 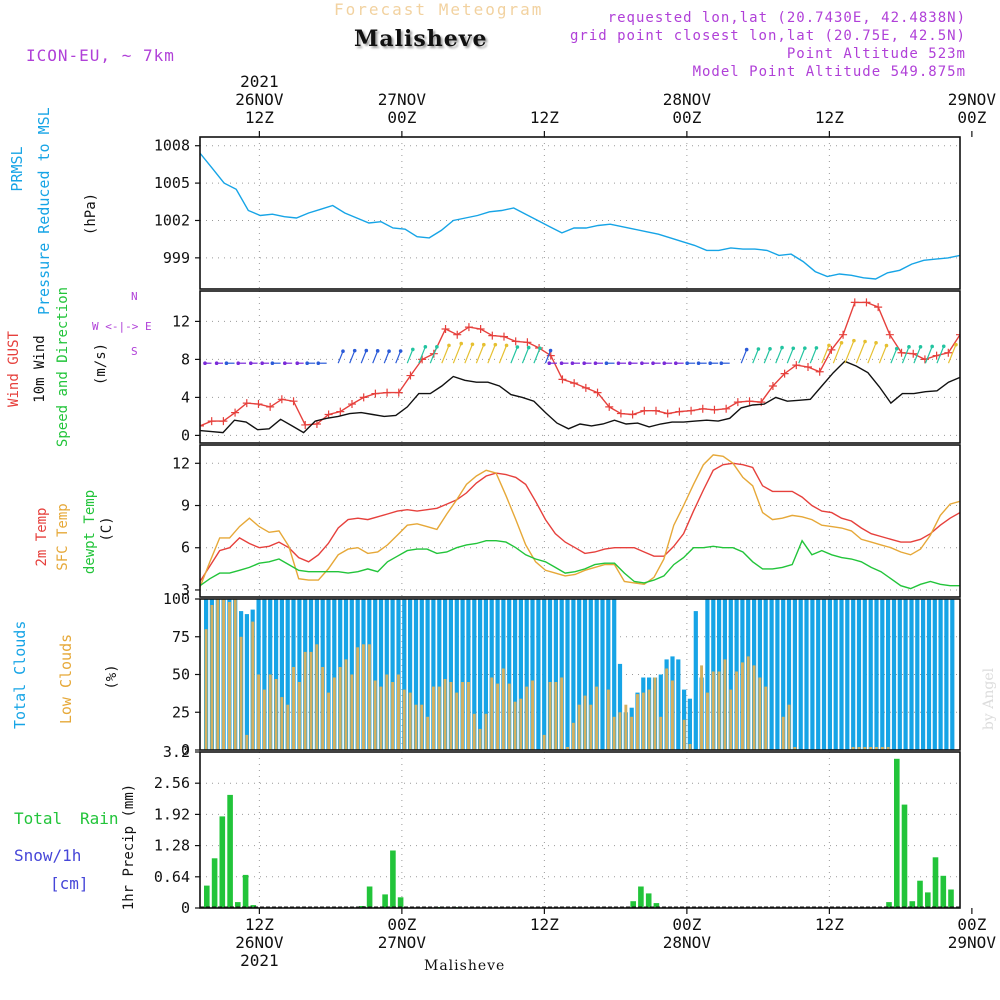 I want to click on time-label-bottom: 26NOV, so click(x=259, y=942).